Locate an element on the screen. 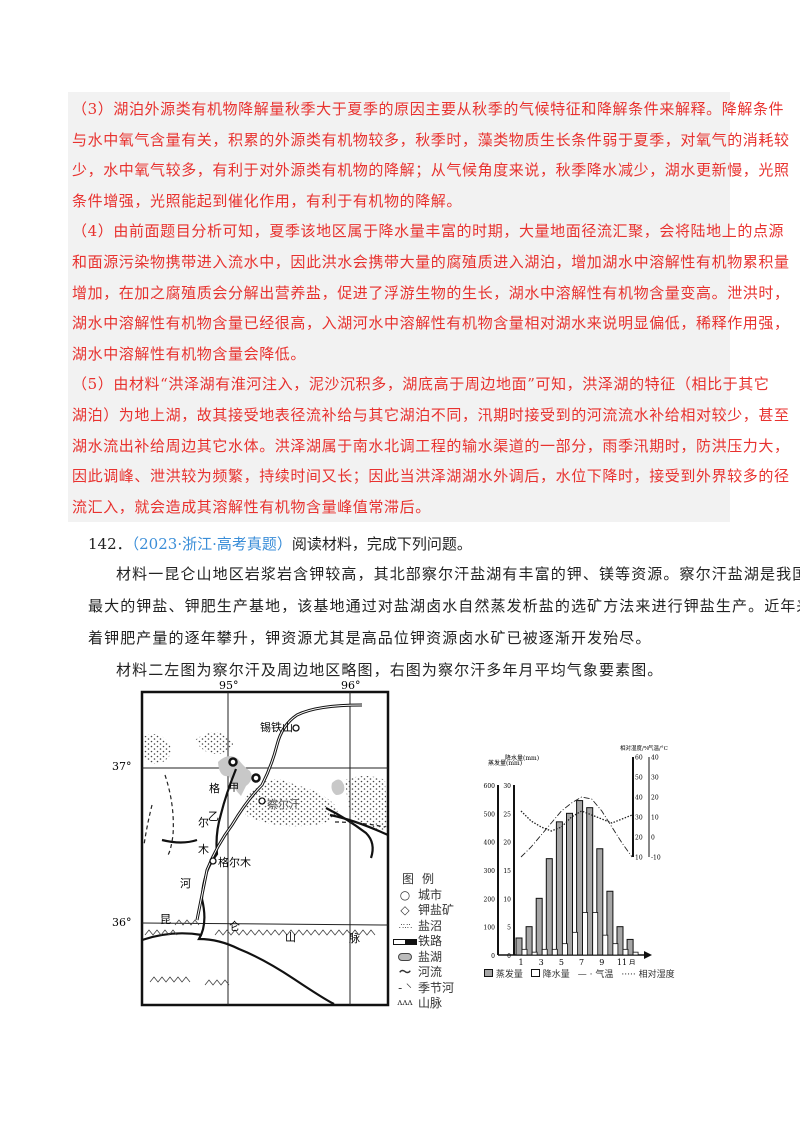  temperature-line is located at coordinates (576, 827).